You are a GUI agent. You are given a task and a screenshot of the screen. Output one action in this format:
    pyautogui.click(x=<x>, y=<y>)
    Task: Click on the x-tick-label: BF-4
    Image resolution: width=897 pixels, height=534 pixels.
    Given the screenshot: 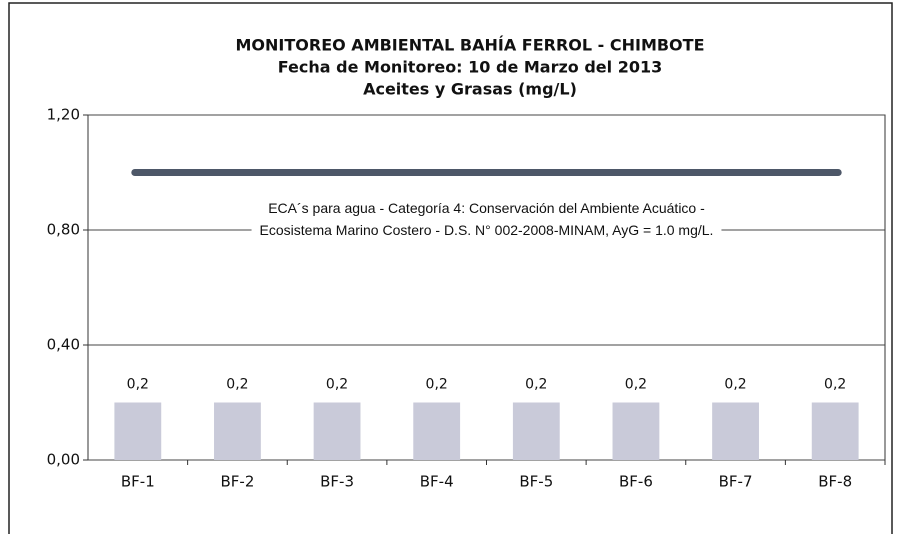 What is the action you would take?
    pyautogui.click(x=437, y=482)
    